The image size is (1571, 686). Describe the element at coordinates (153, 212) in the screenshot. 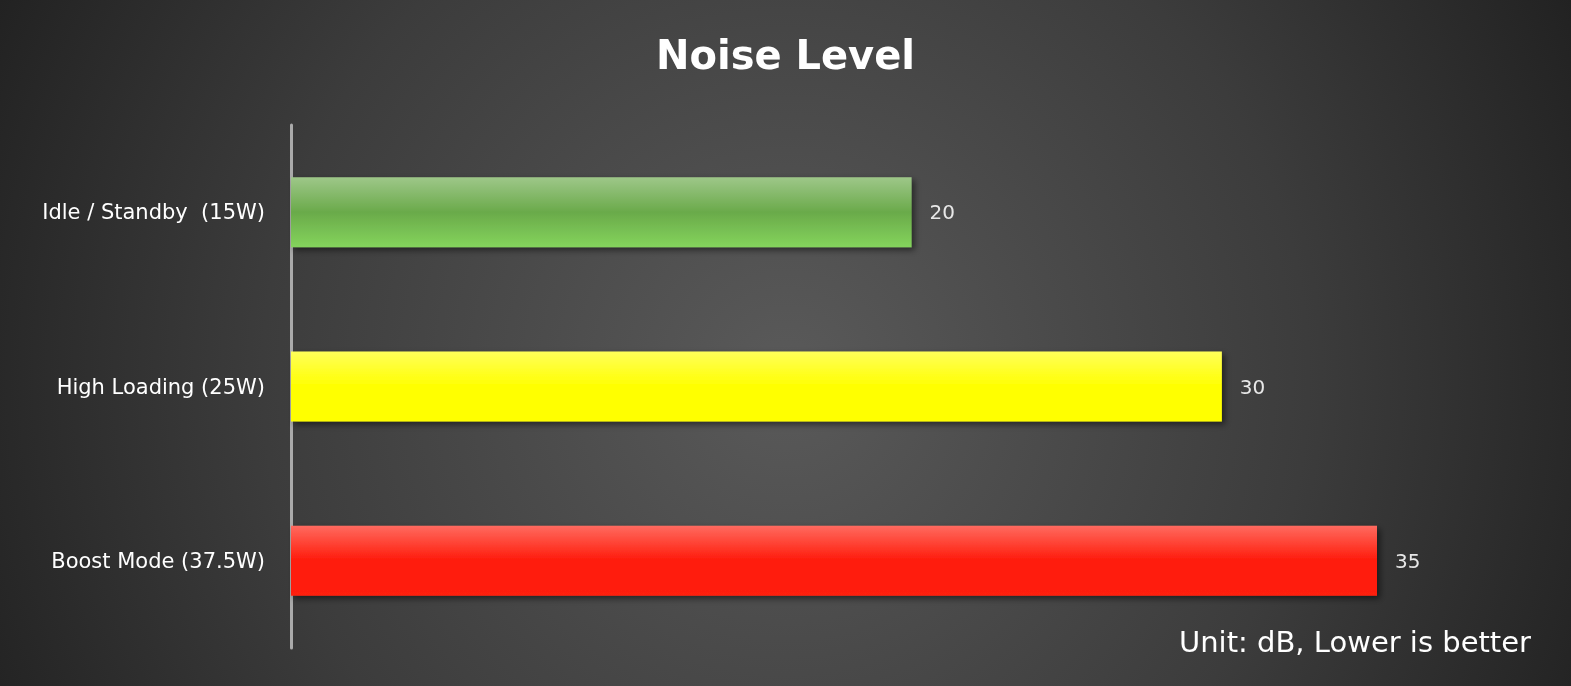

I see `y-tick-label: Idle / Standby (15W)` at that location.